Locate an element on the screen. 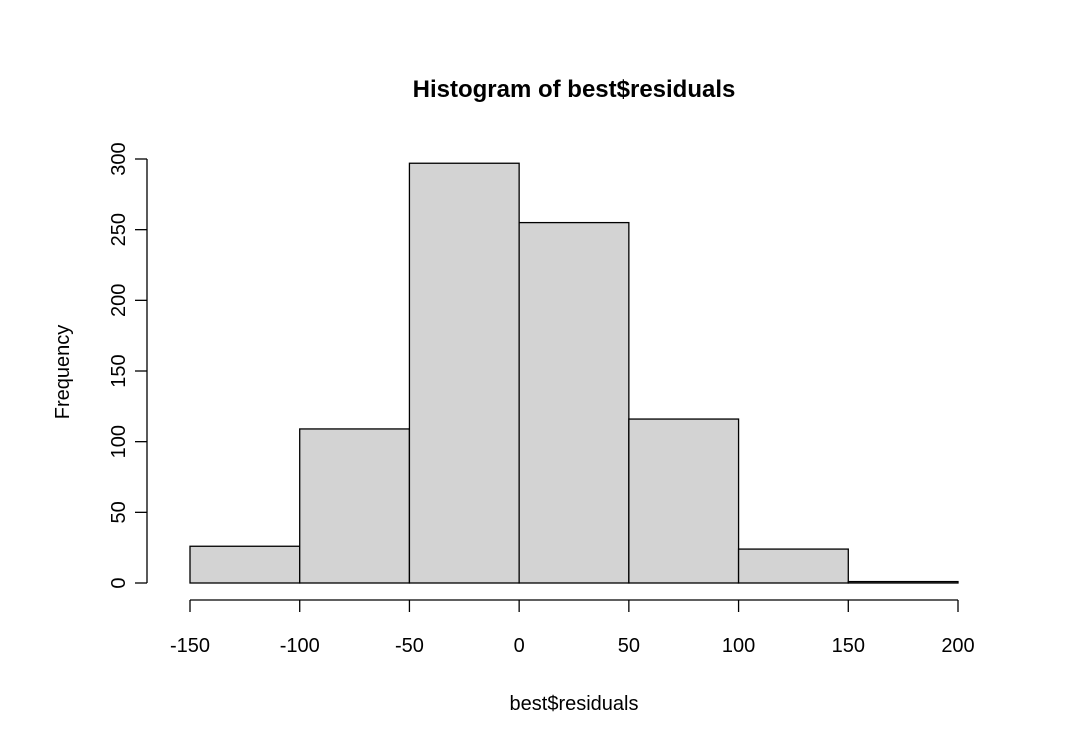  y-tick-label: 100 is located at coordinates (119, 441).